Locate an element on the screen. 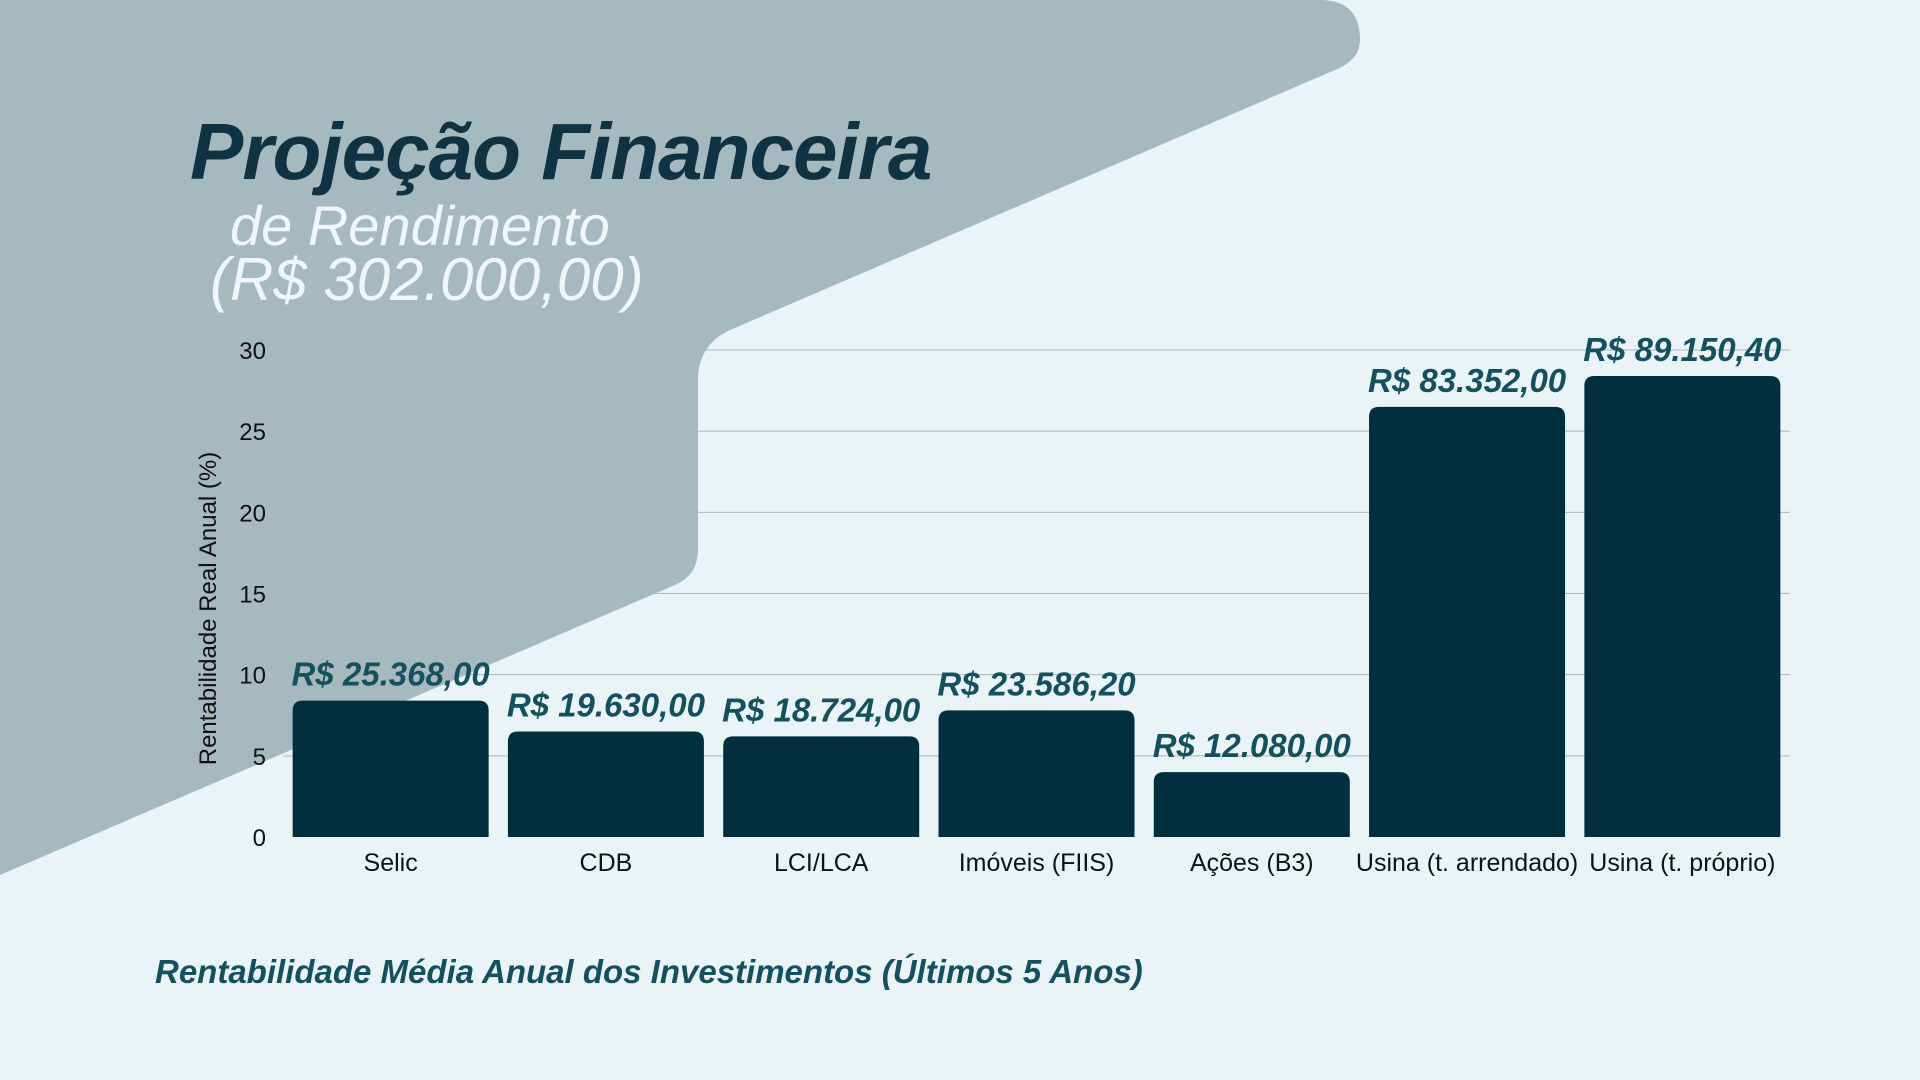 The image size is (1920, 1080). x-category-label: Usina (t. próprio) is located at coordinates (1682, 863).